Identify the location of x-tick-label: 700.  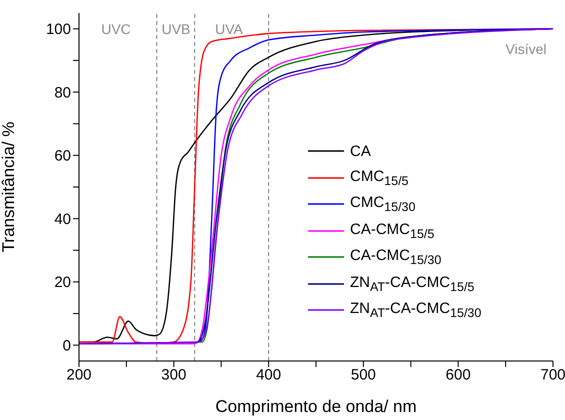
(552, 375).